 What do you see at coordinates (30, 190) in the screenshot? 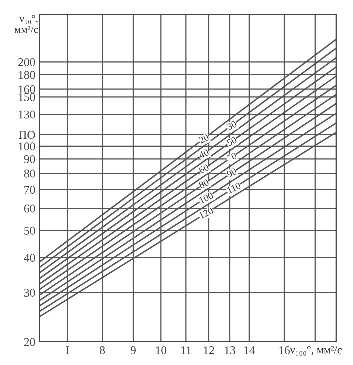
I see `y-tick-label: 70` at bounding box center [30, 190].